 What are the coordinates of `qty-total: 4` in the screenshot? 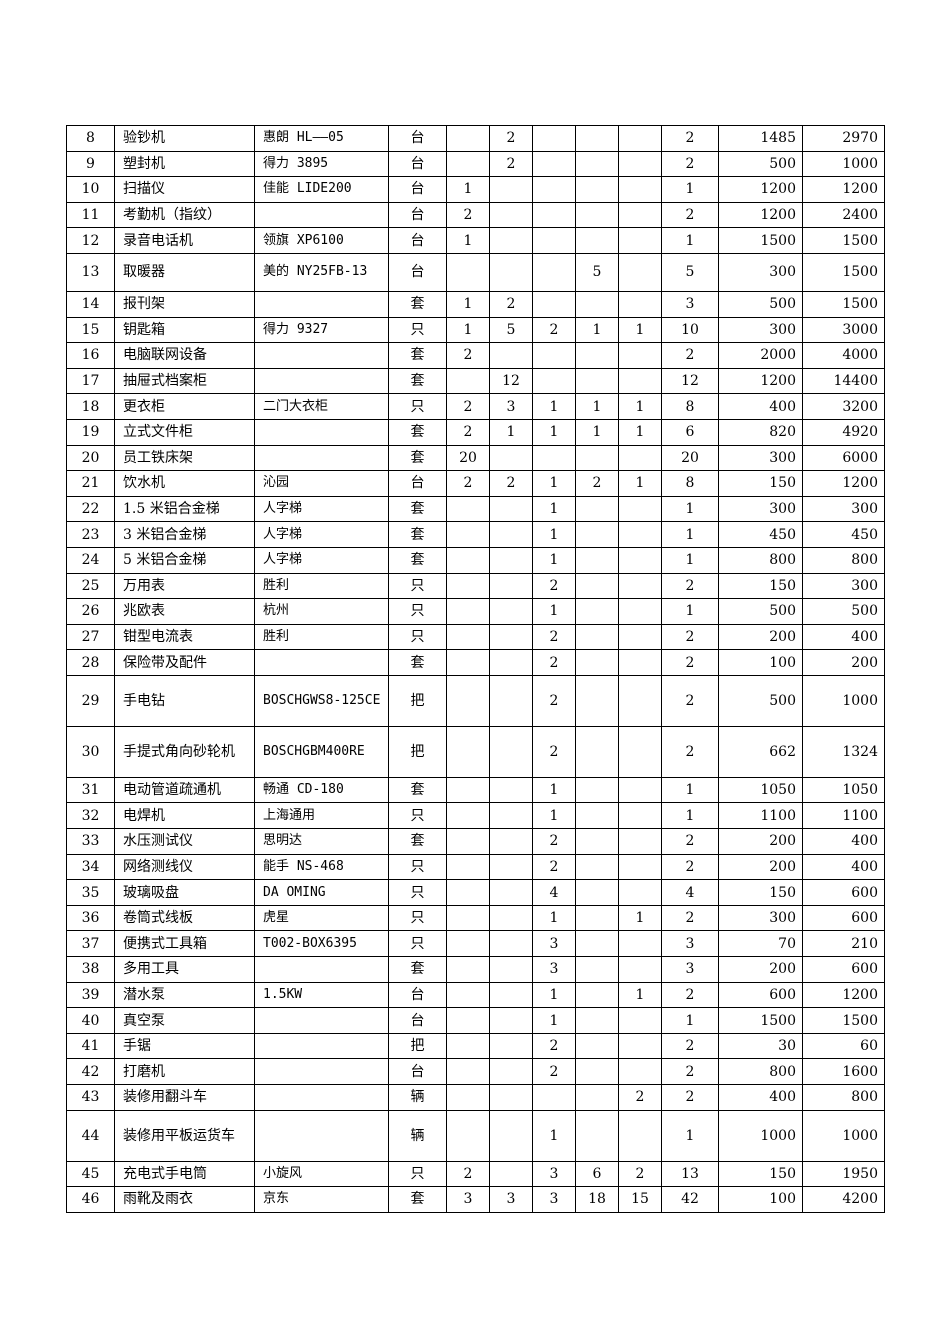 It's located at (690, 892).